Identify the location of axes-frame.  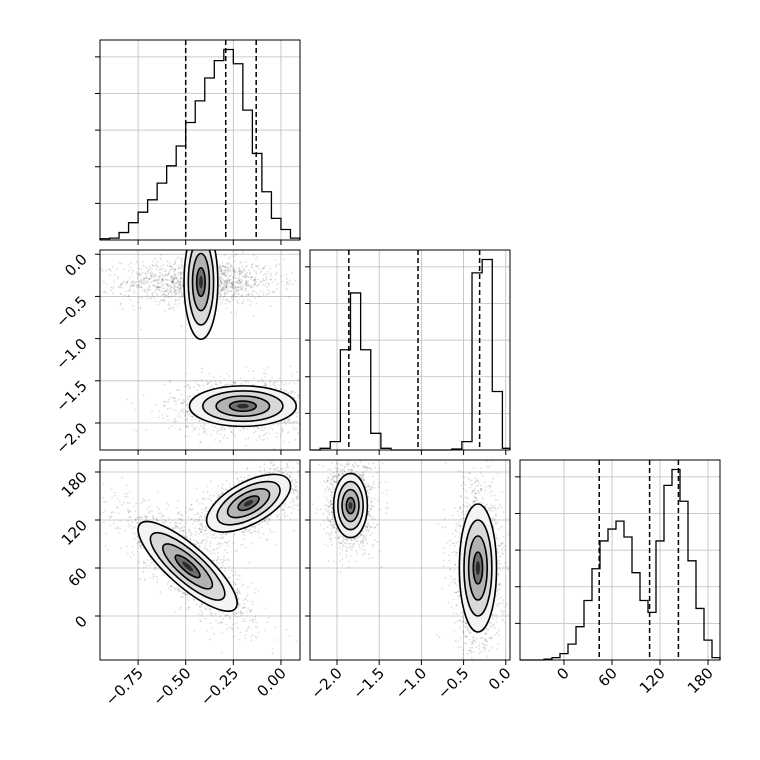
(620, 560).